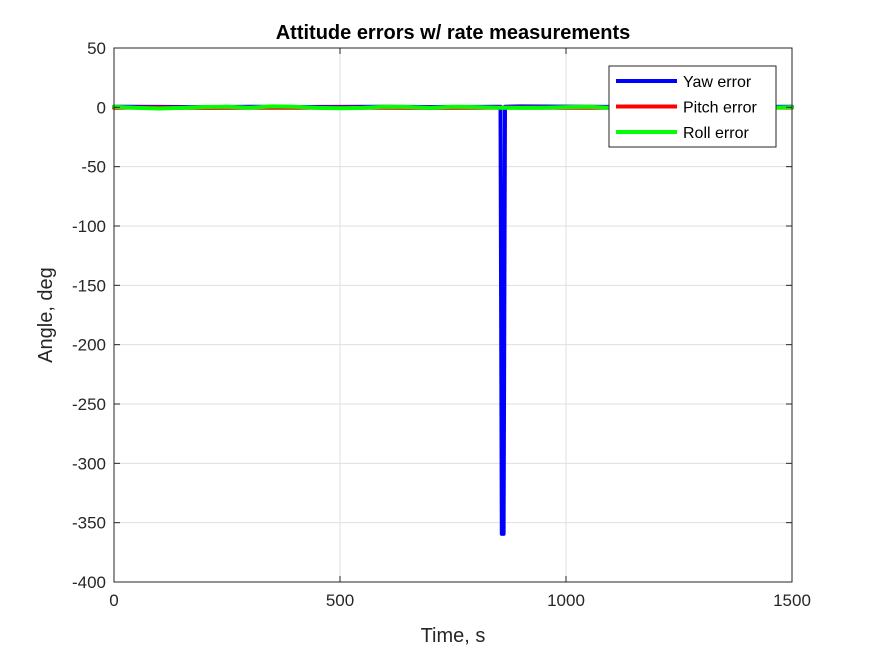 The width and height of the screenshot is (875, 656). I want to click on legend-label: Pitch error, so click(720, 108).